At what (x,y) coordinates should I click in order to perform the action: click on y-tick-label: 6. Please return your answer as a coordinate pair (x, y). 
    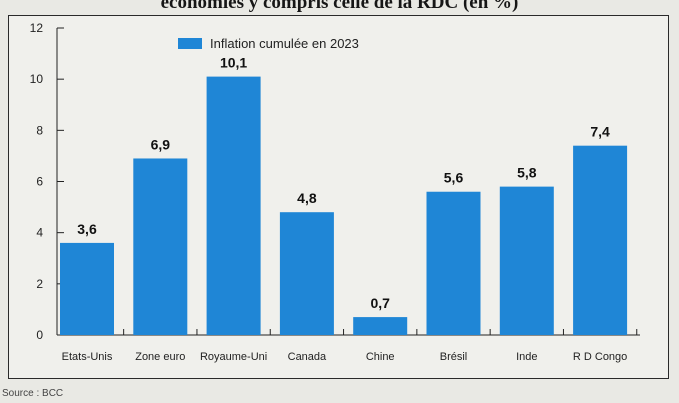
    Looking at the image, I should click on (39, 182).